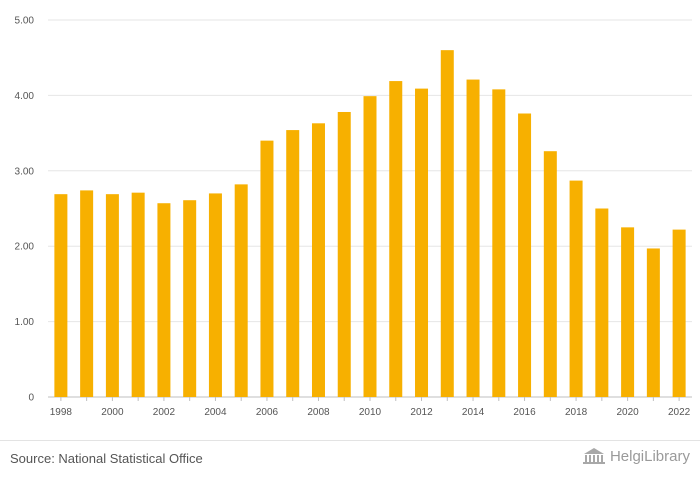 Image resolution: width=700 pixels, height=483 pixels. What do you see at coordinates (25, 210) in the screenshot?
I see `y-axis-ticks: 0 1.00 2.00 3.00 4.00 5.00` at bounding box center [25, 210].